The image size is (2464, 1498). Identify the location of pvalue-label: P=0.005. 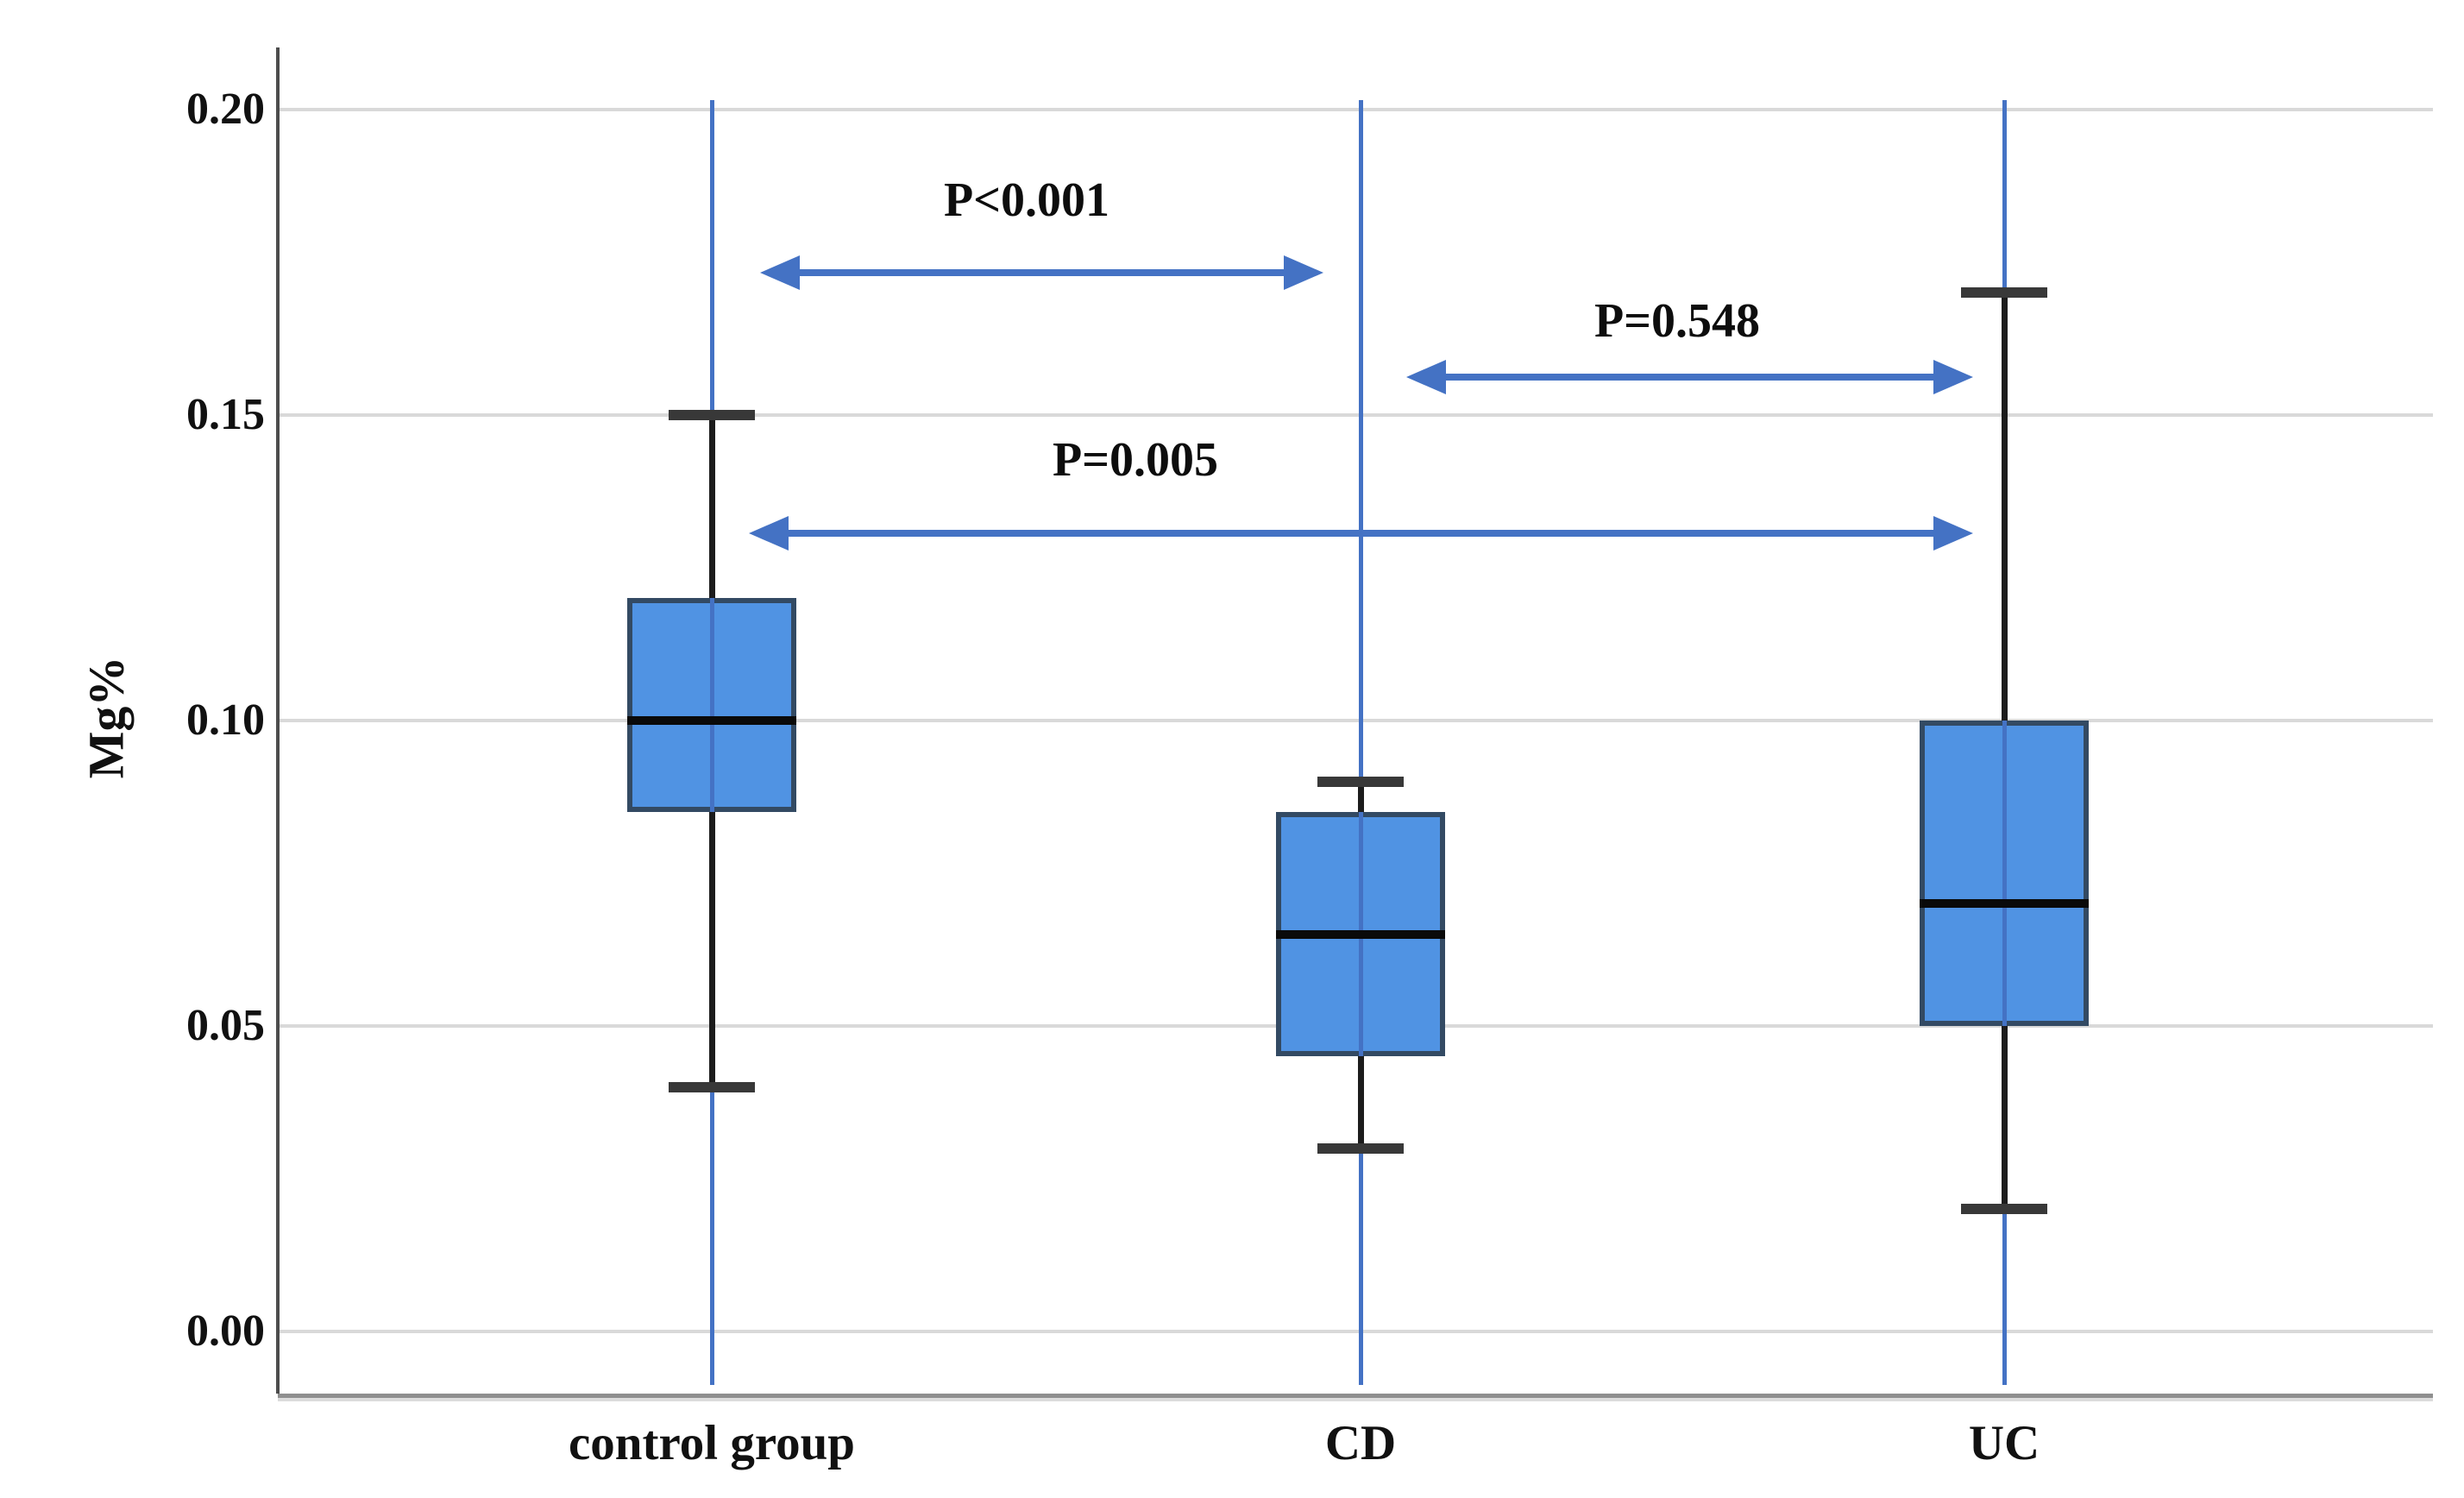
(1135, 460).